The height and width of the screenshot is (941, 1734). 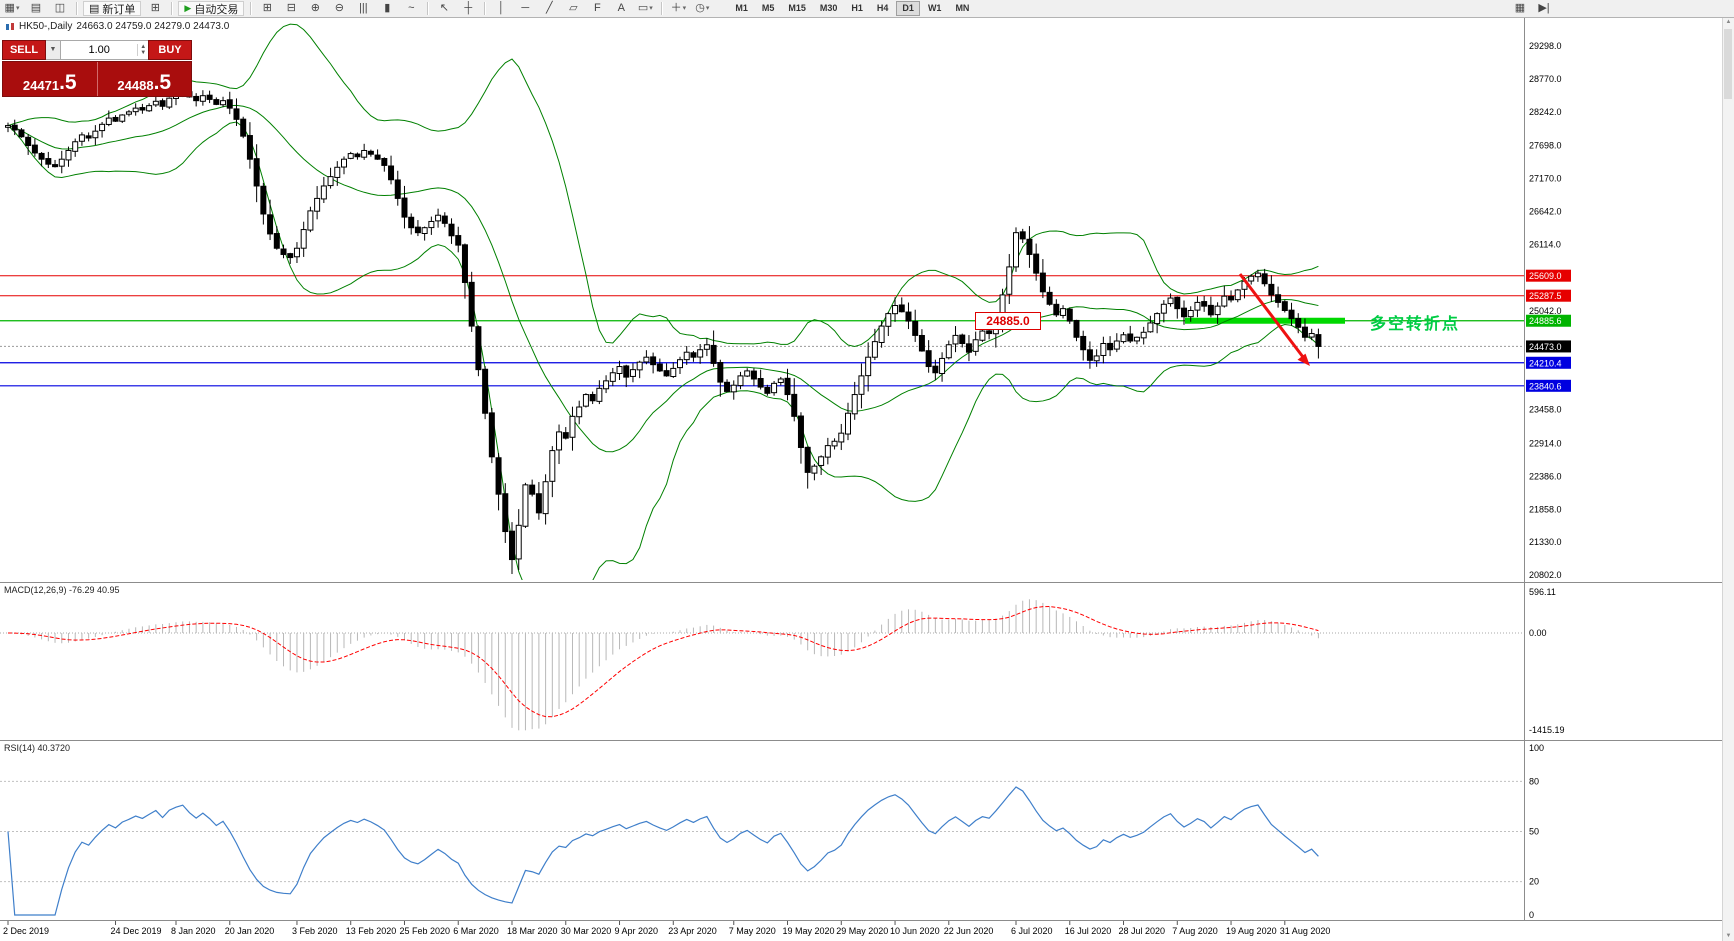 I want to click on volume-stepper: ▲ ▼, so click(x=142, y=50).